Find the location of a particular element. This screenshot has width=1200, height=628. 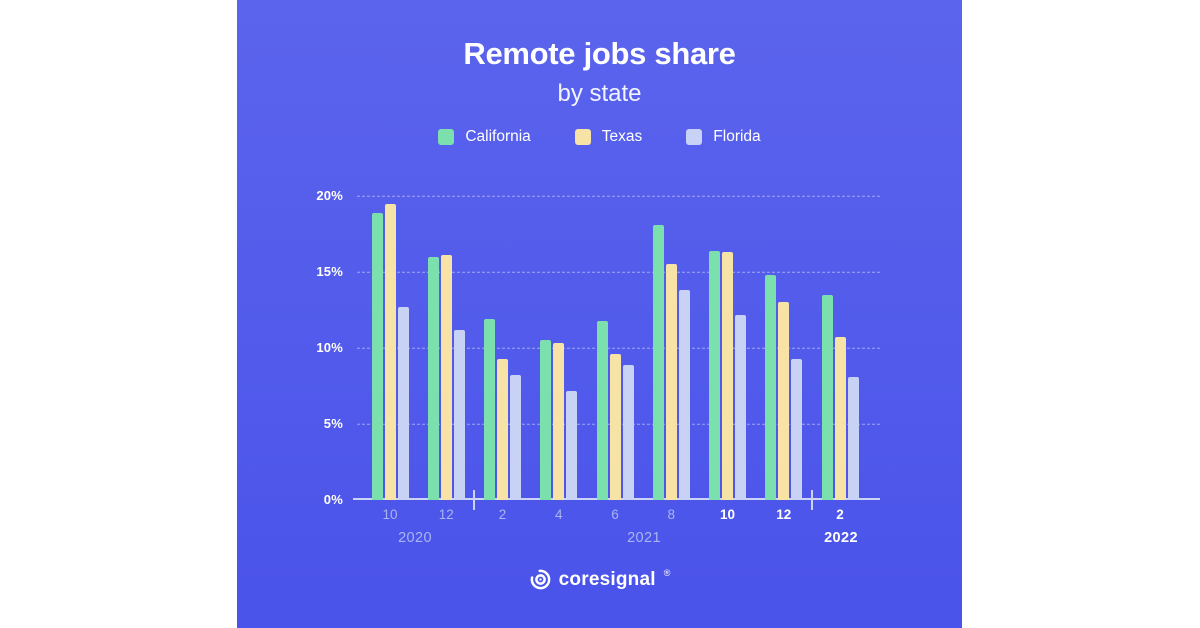

legend: California Texas Florida is located at coordinates (599, 137).